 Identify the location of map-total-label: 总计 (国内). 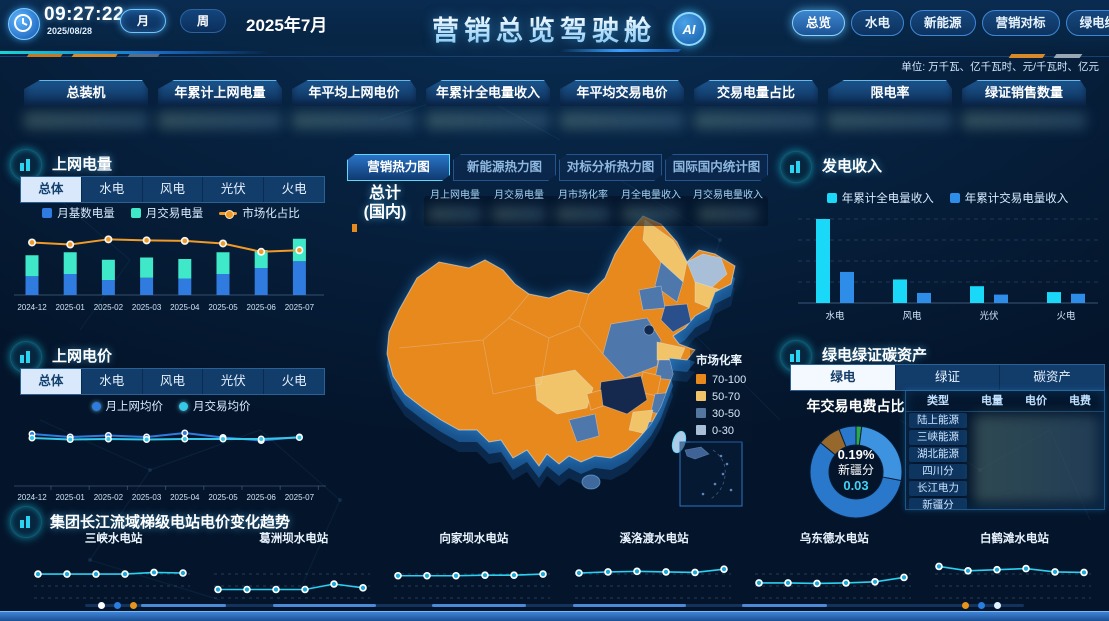
(385, 203).